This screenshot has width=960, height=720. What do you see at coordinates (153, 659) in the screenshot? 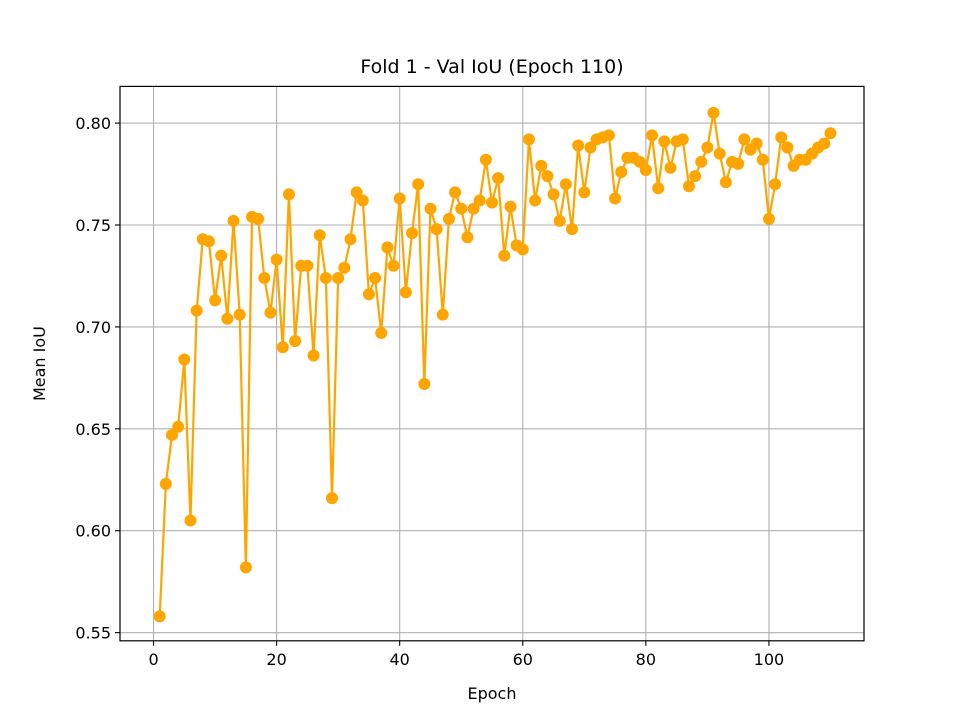
I see `x-tick-label: 0` at bounding box center [153, 659].